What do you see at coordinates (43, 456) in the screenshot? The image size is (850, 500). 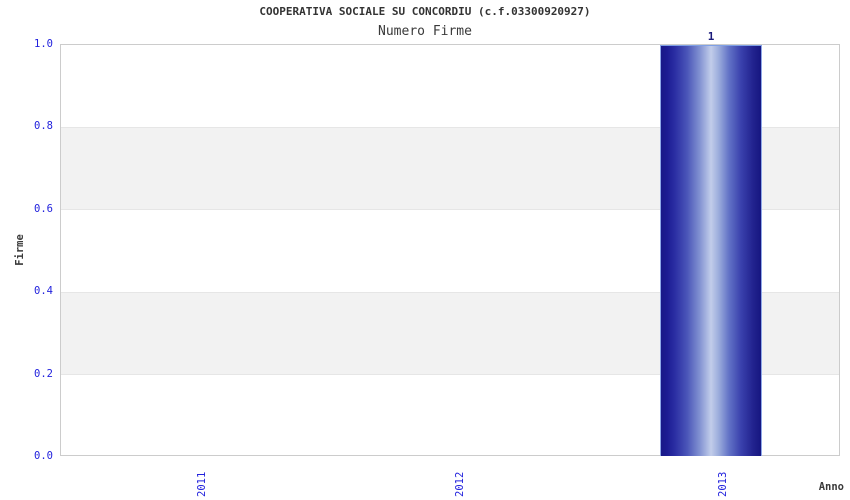 I see `y-tick-label: 0.0` at bounding box center [43, 456].